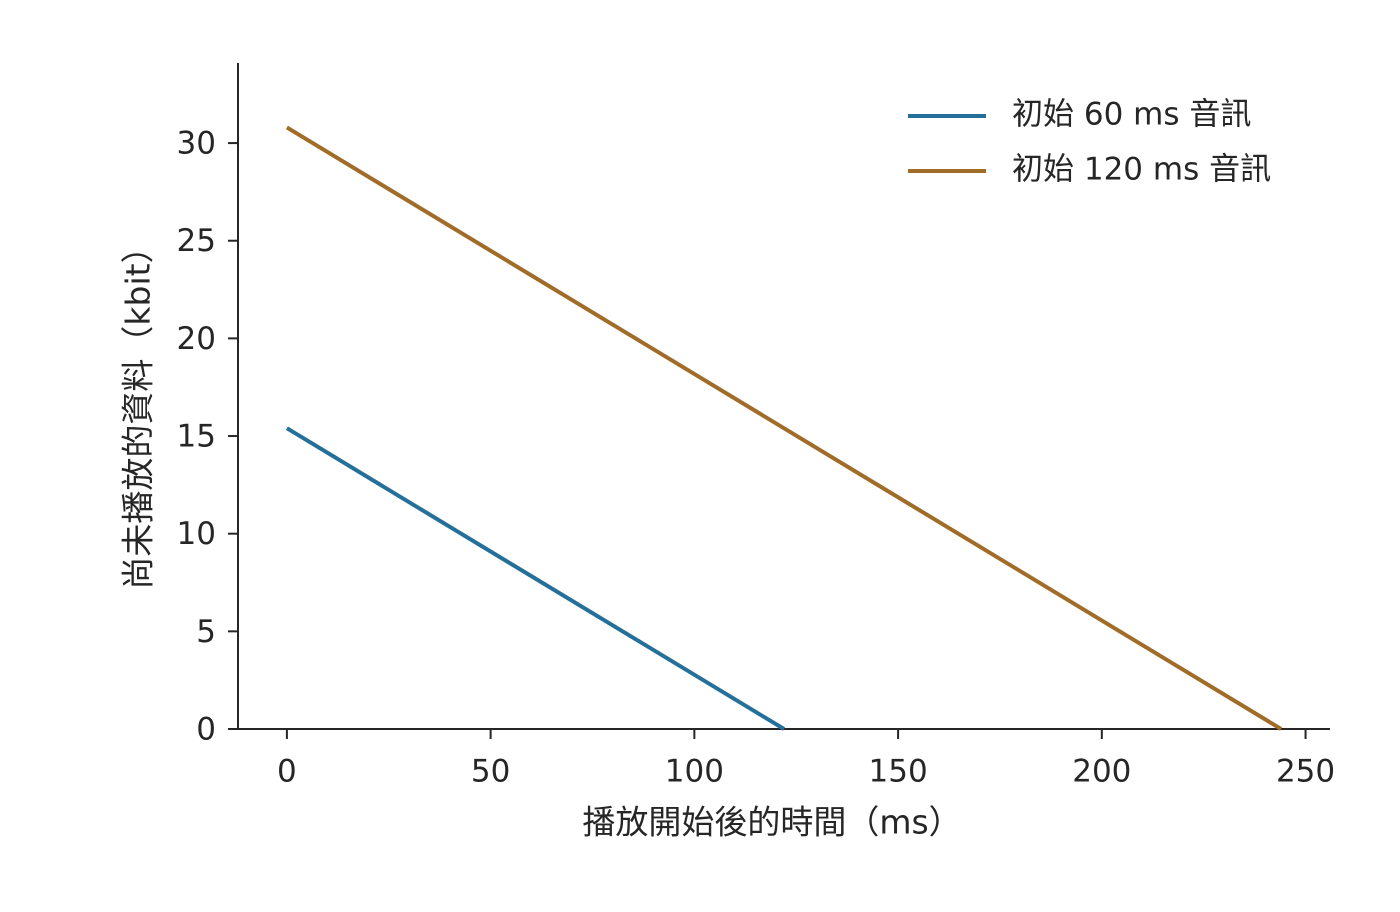 This screenshot has height=912, width=1400. Describe the element at coordinates (1101, 772) in the screenshot. I see `x-tick-label: 200` at that location.